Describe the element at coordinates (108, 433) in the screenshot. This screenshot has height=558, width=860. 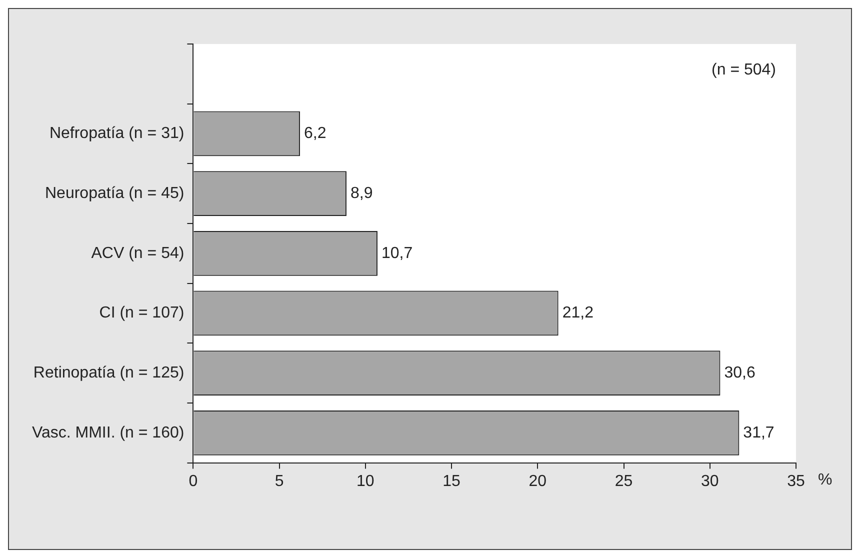
I see `y-tick-label: Vasc. MMII. (n = 160)` at that location.